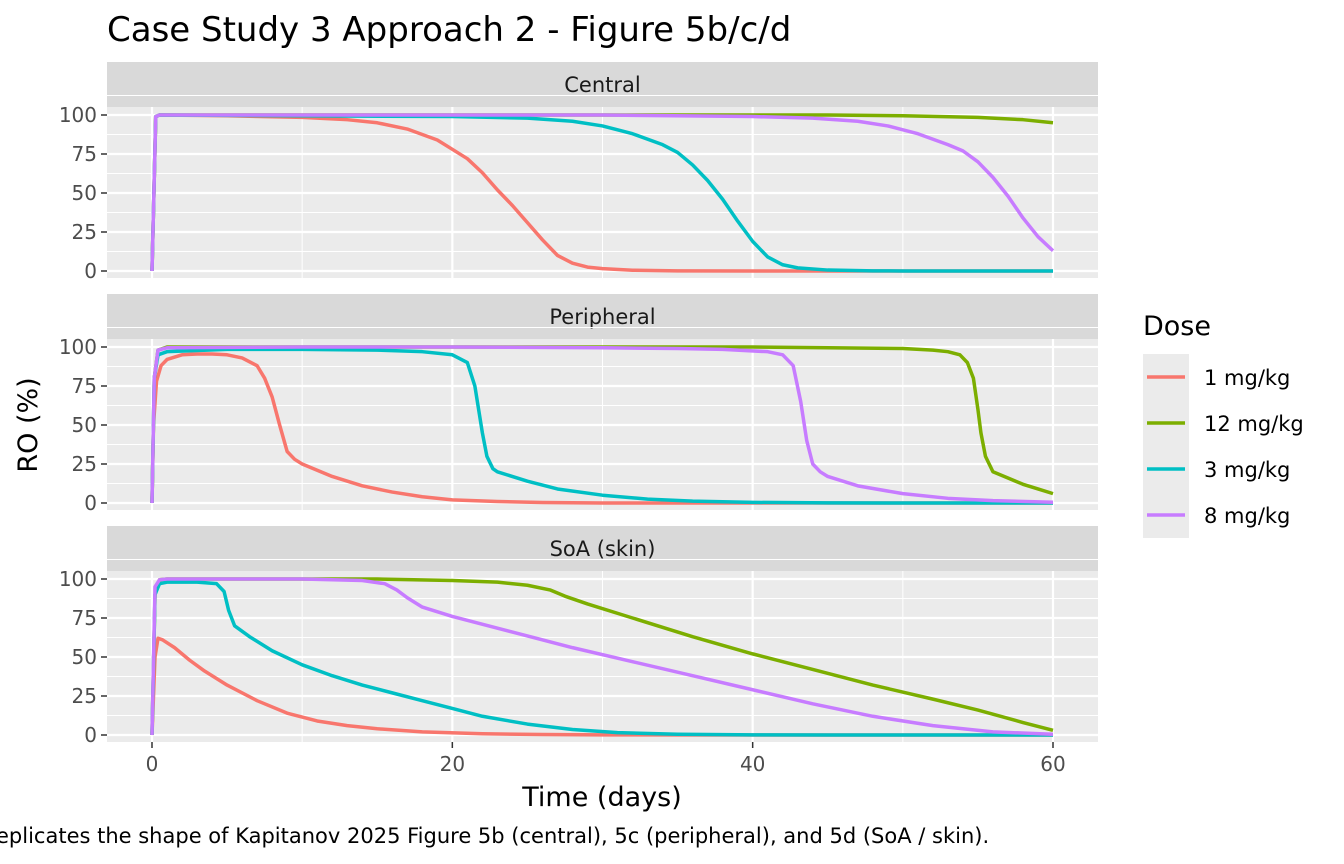 This screenshot has width=1344, height=864. What do you see at coordinates (1247, 516) in the screenshot?
I see `legend-label: 8 mg/kg` at bounding box center [1247, 516].